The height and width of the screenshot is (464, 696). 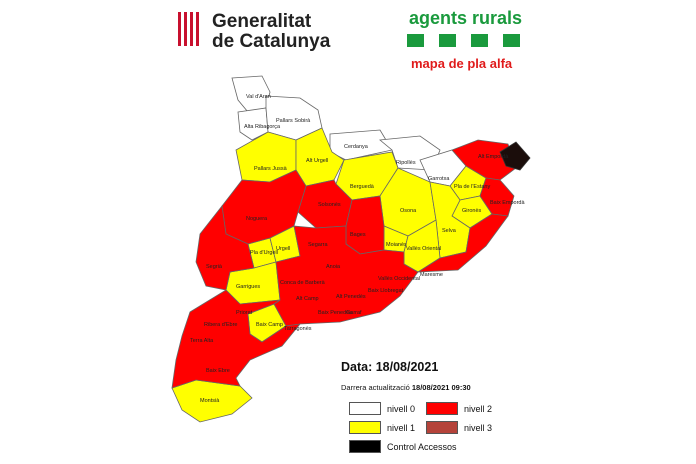 What do you see at coordinates (472, 211) in the screenshot?
I see `region-label: Gironès` at bounding box center [472, 211].